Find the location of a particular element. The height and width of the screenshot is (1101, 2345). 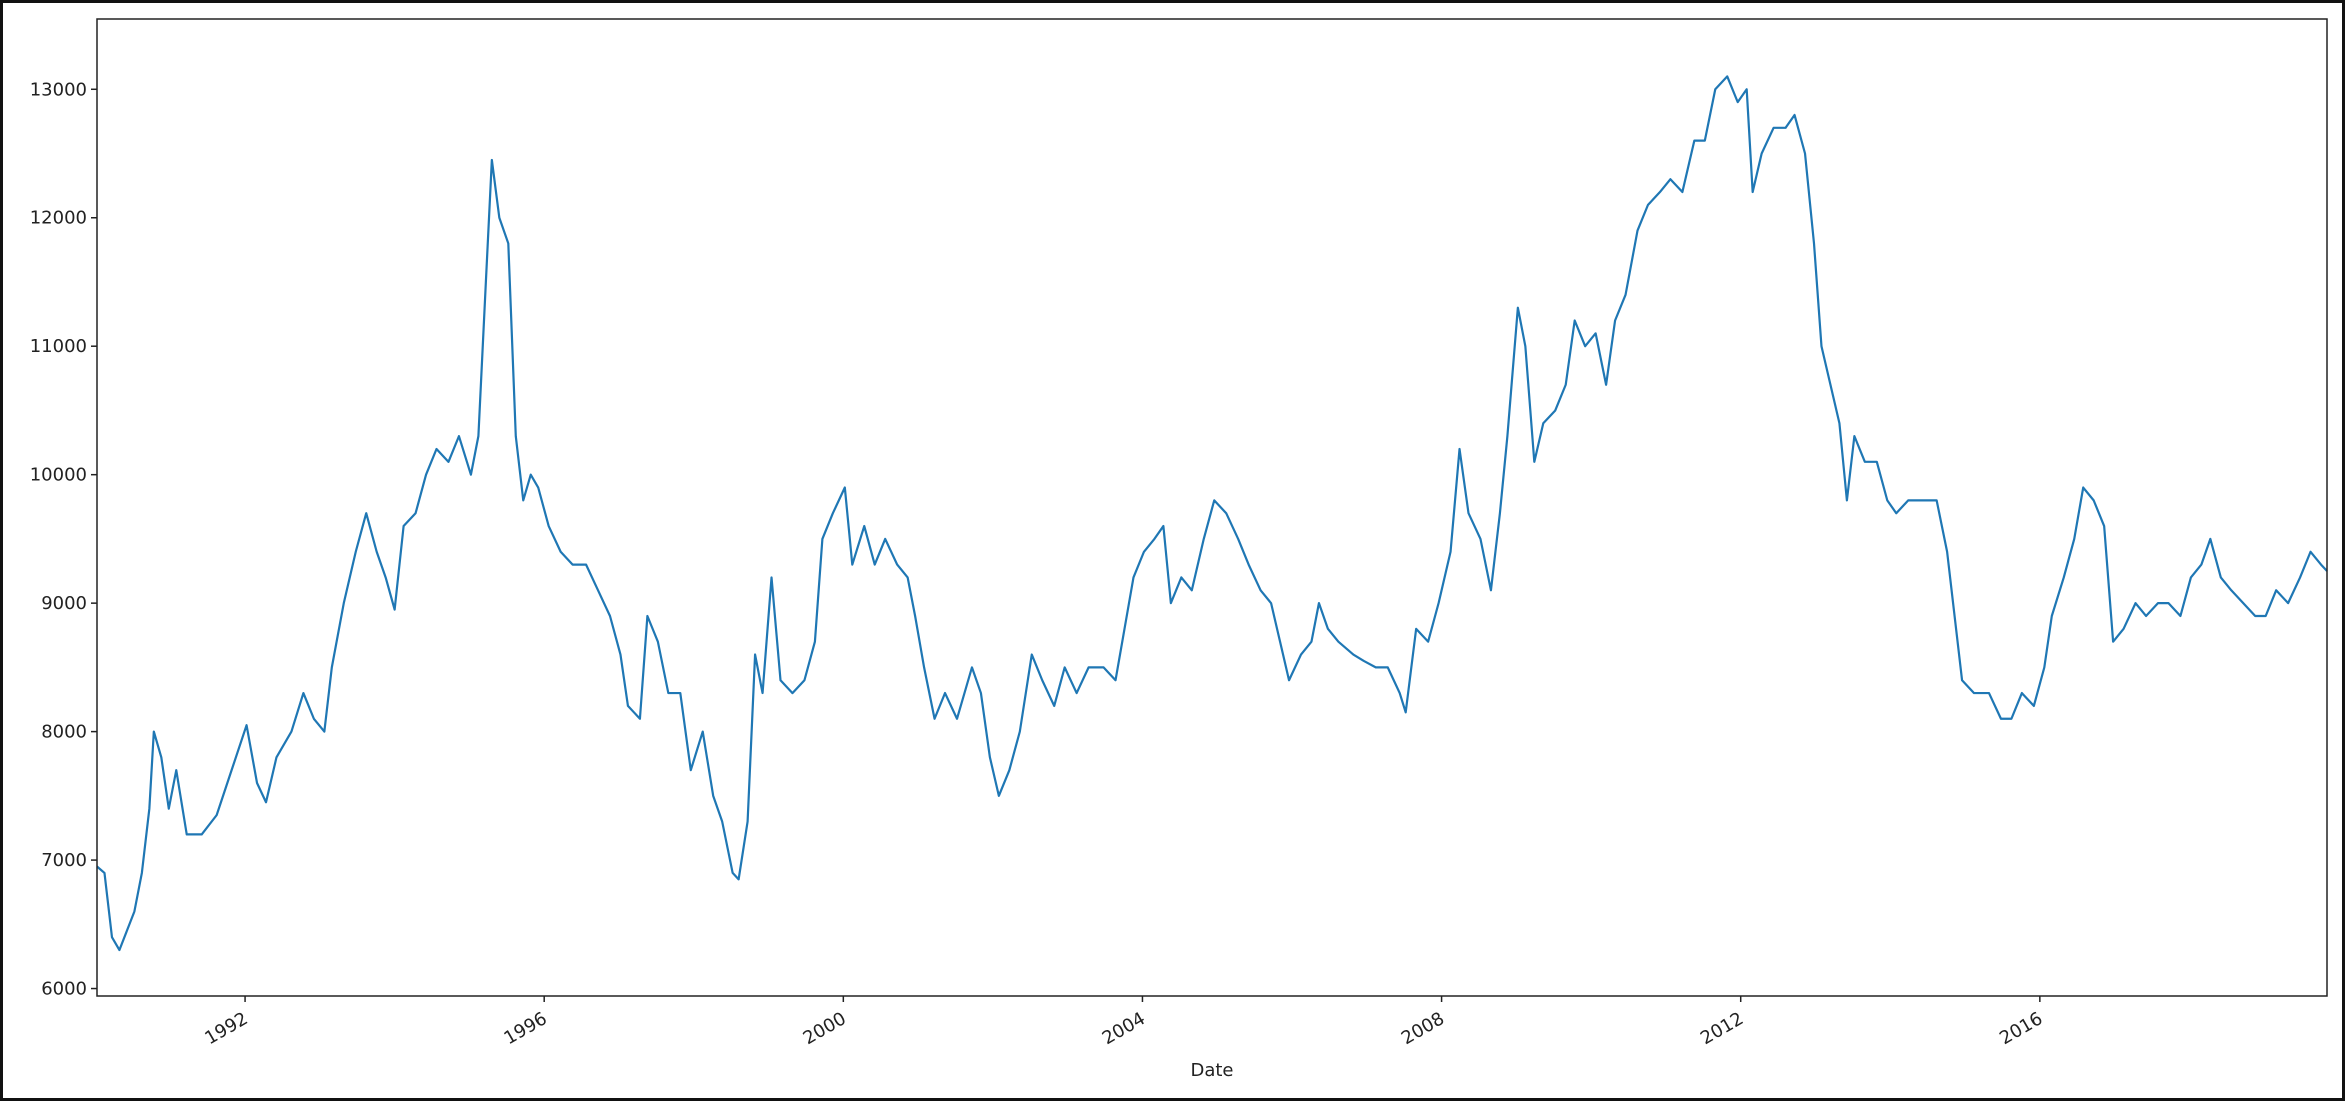

y-tick-label: 12000 is located at coordinates (58, 218).